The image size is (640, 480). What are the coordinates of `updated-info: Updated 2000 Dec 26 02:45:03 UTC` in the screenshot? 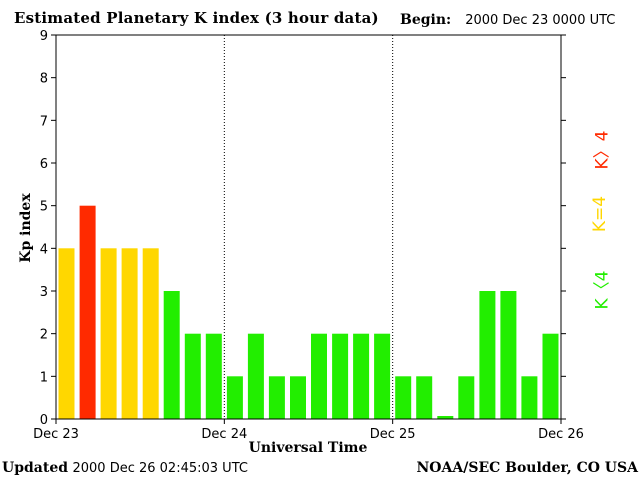 It's located at (125, 468).